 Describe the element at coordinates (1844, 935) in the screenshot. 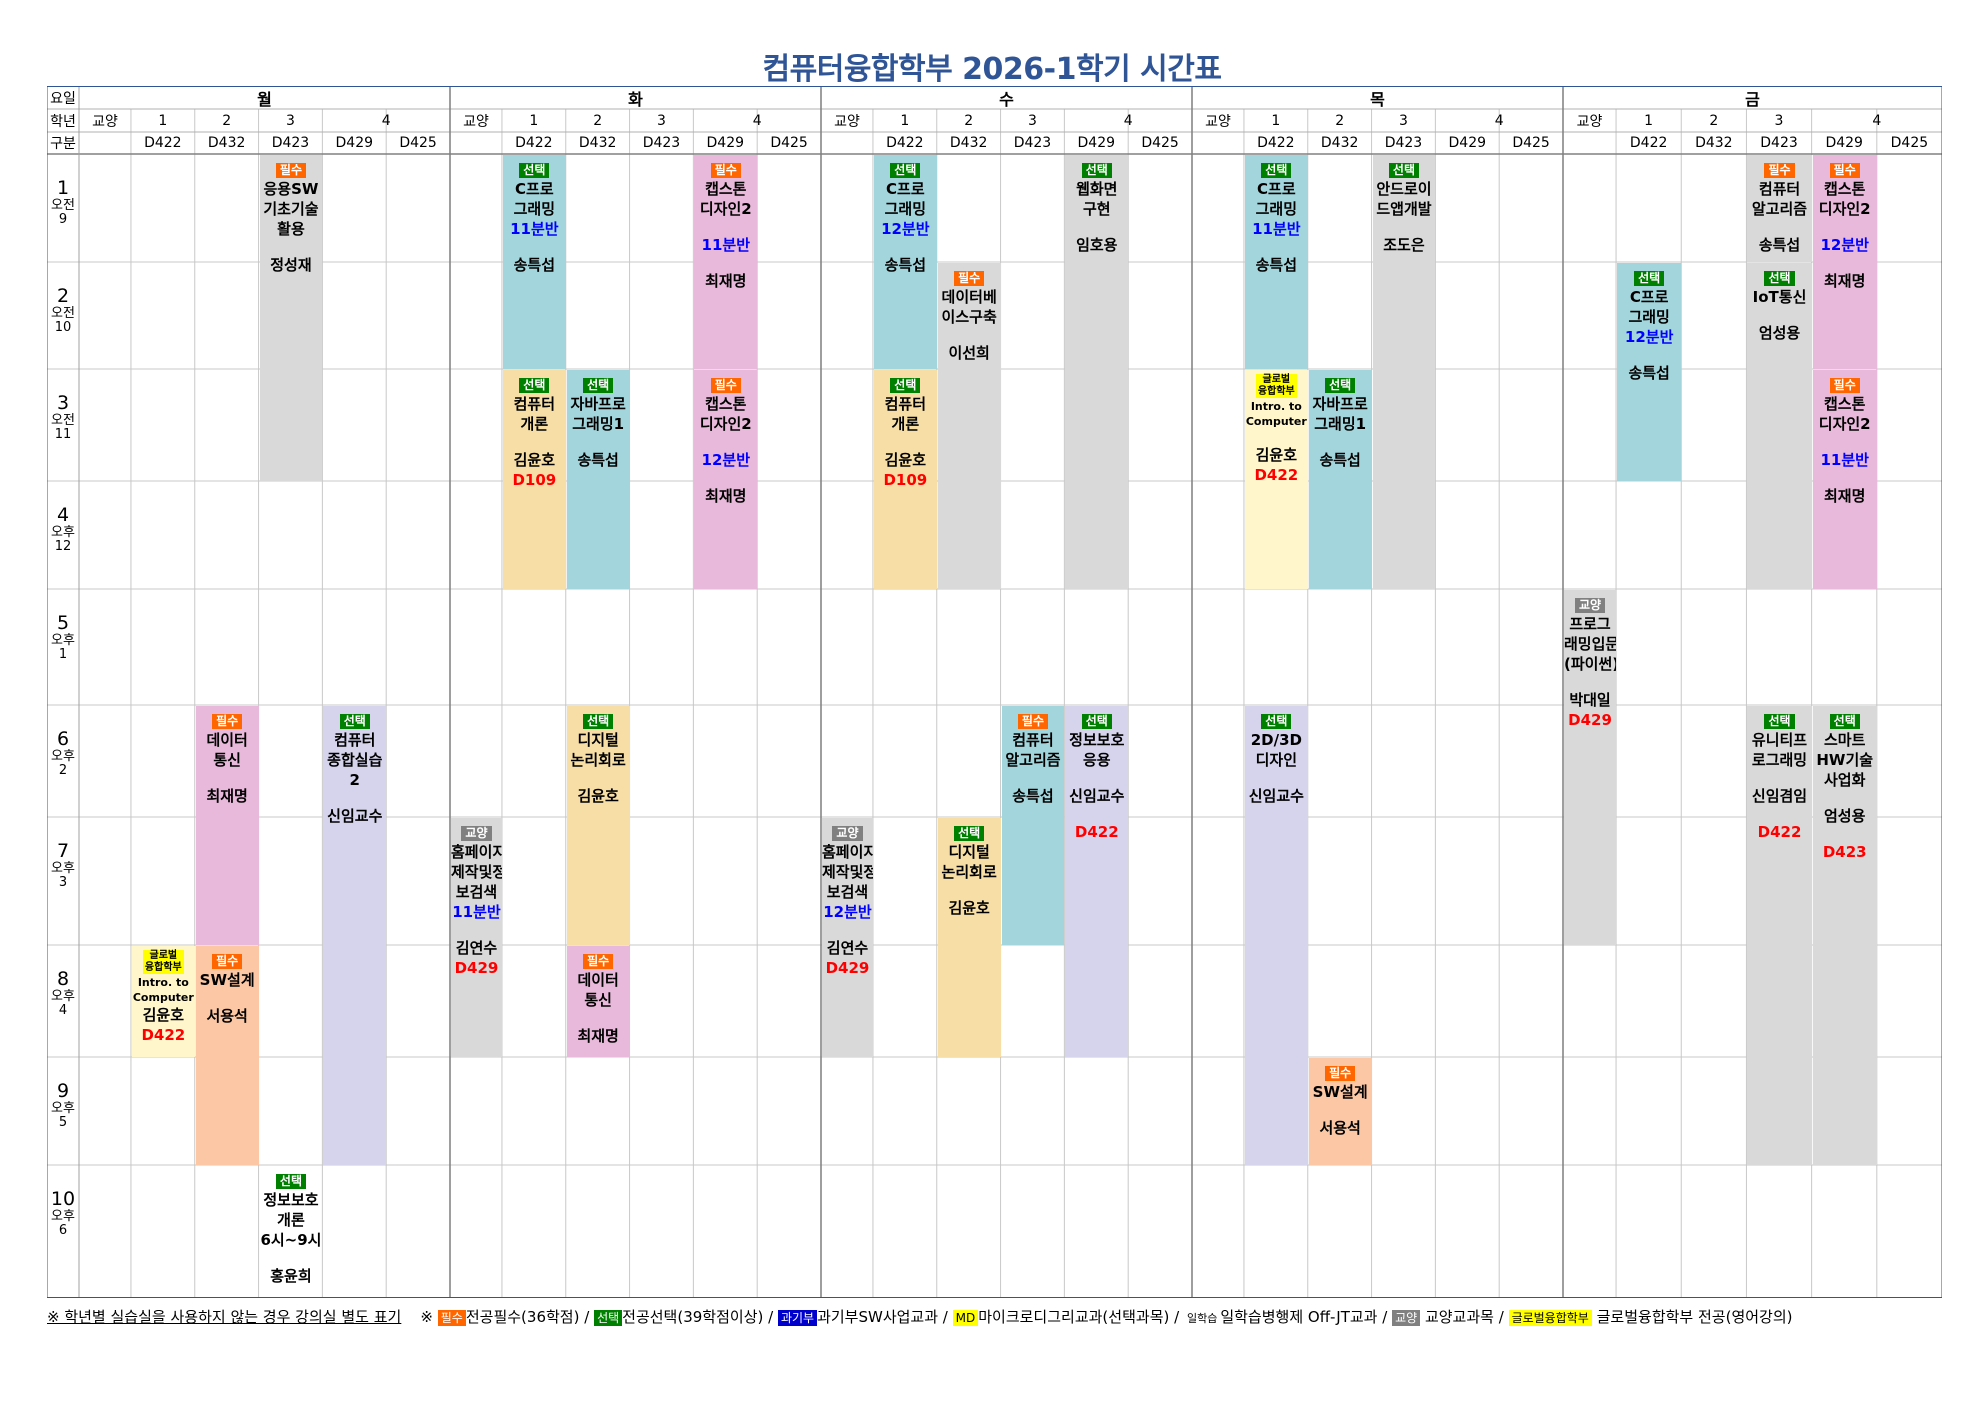

I see `course-block: 선택 스마트 HW기술 사업화 엄성용 D423` at that location.